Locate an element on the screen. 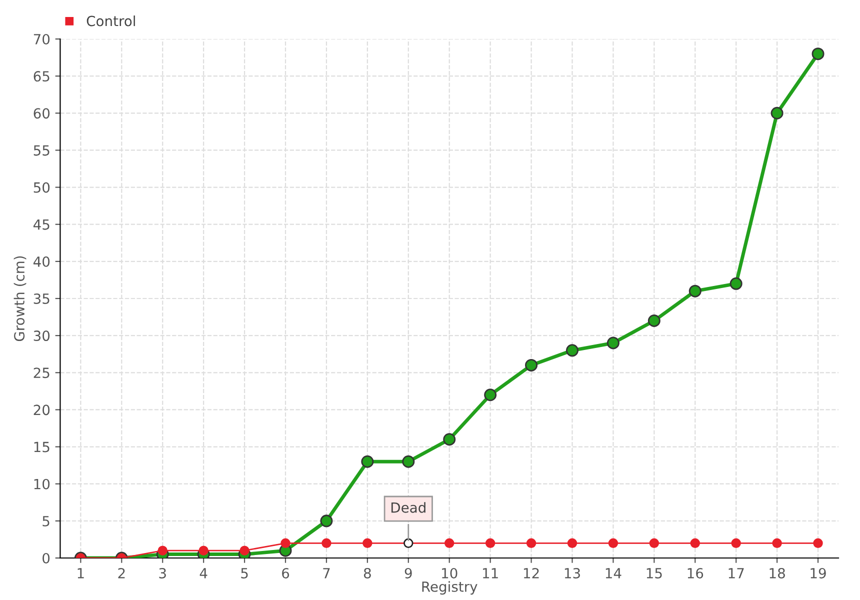  y-tick-label: 20 is located at coordinates (42, 410).